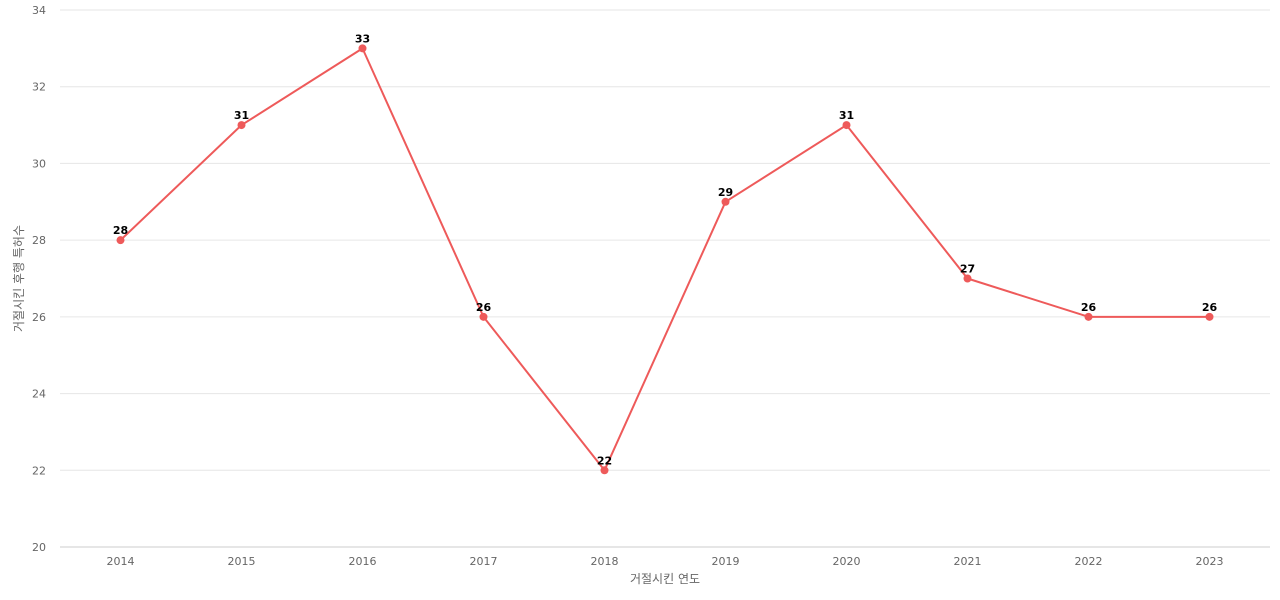 The height and width of the screenshot is (600, 1280). I want to click on x-tick-label: 2015, so click(242, 561).